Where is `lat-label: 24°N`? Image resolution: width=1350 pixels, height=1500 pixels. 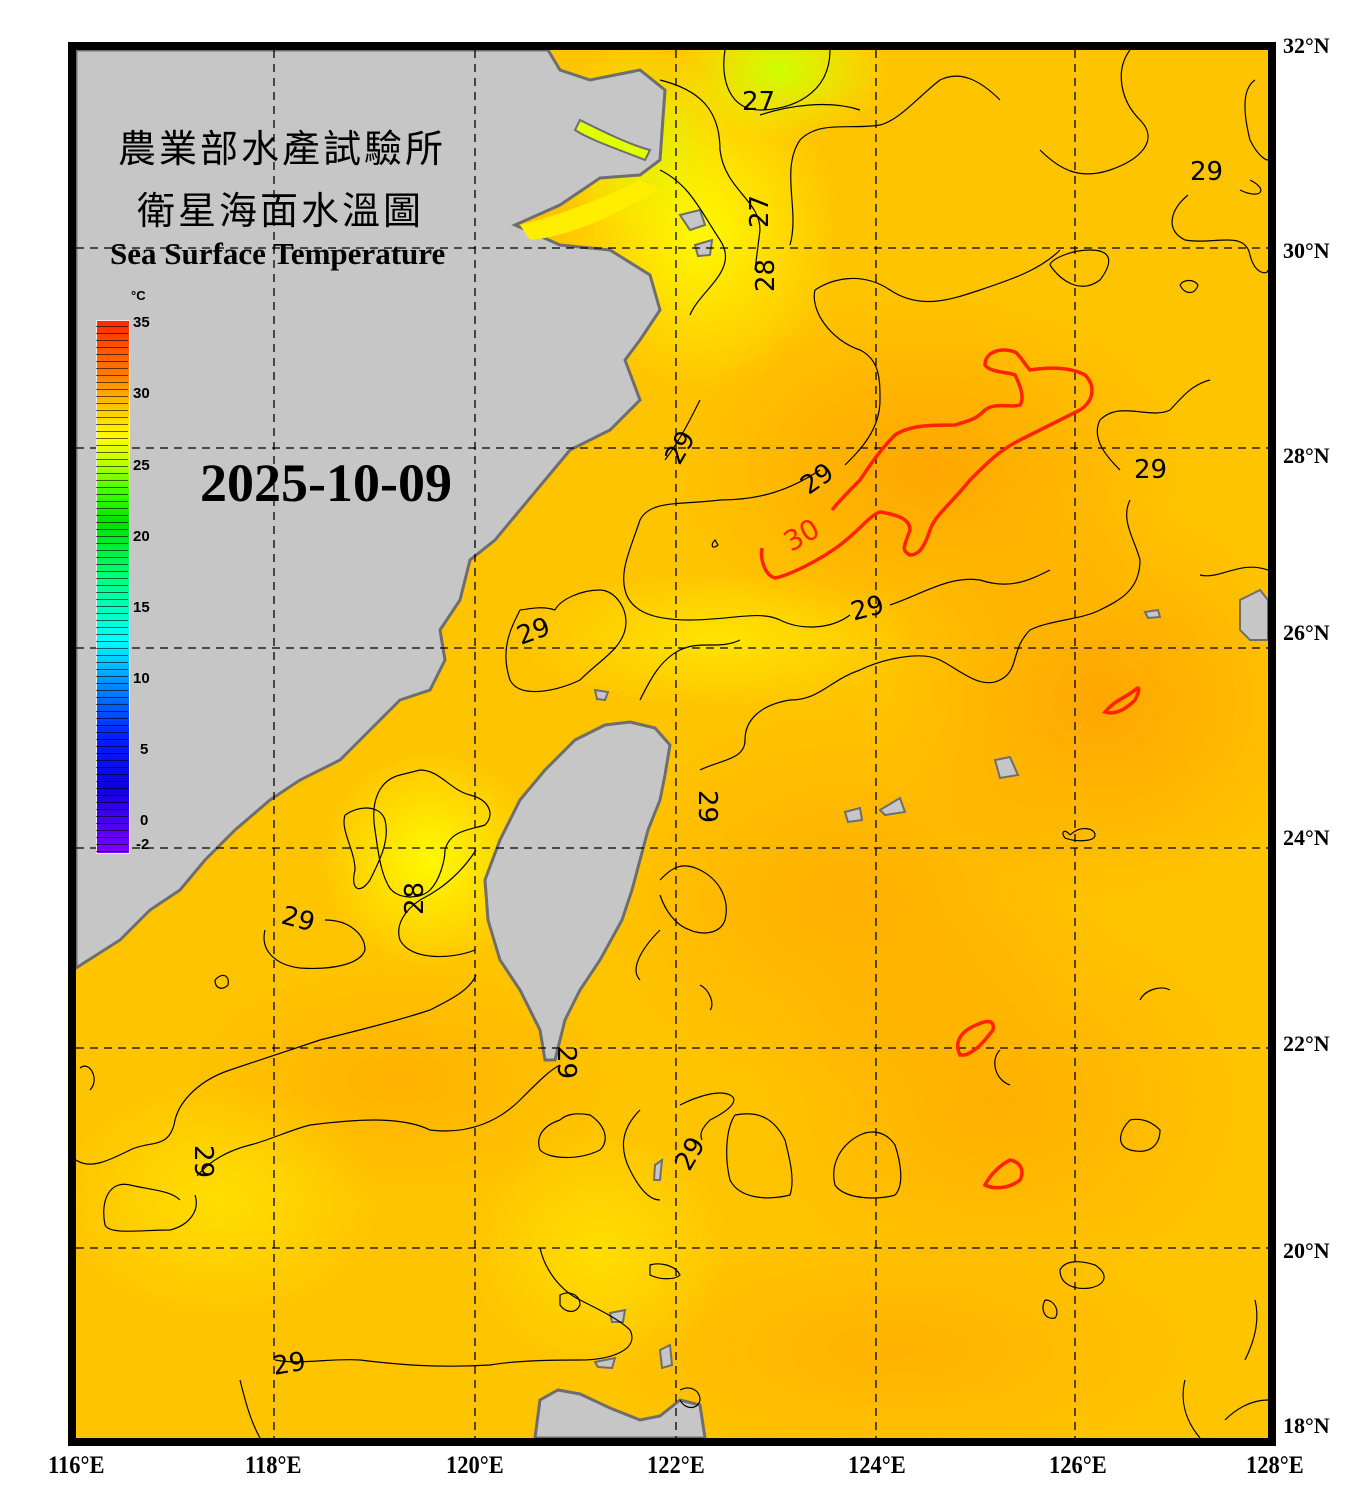
lat-label: 24°N is located at coordinates (1306, 837).